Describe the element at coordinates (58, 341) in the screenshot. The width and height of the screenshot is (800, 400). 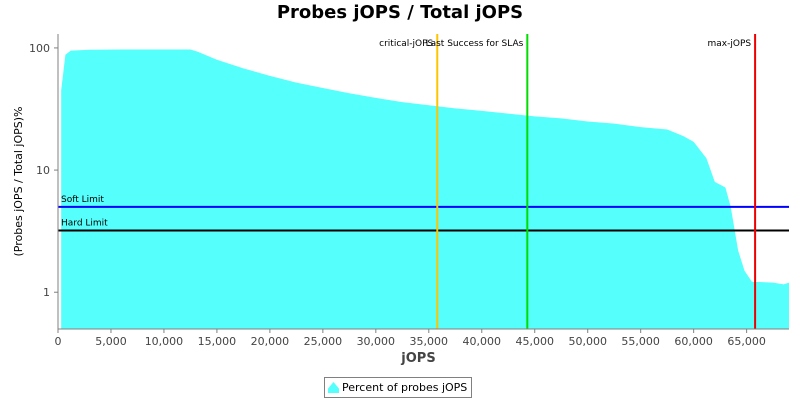
I see `x-tick-label: 0` at that location.